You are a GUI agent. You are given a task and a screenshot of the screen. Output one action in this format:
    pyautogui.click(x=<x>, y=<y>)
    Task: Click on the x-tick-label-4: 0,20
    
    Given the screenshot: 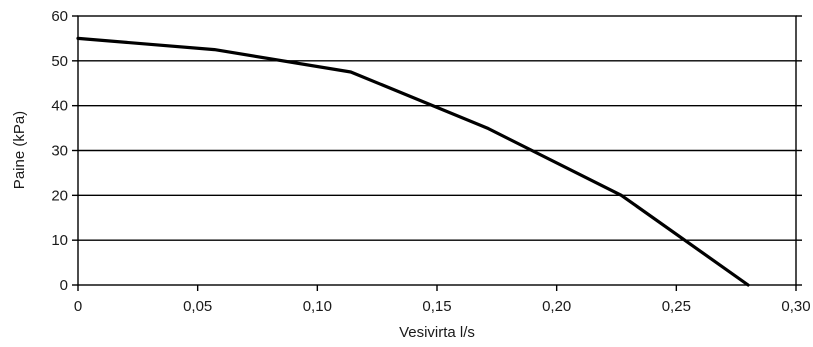 What is the action you would take?
    pyautogui.click(x=556, y=306)
    